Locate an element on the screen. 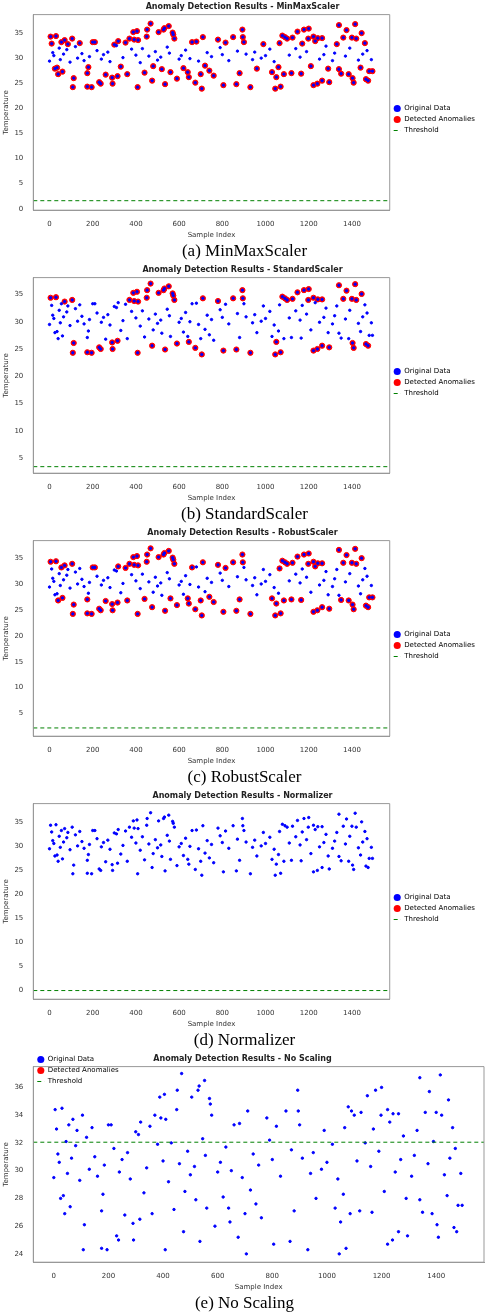  text: (e) No Scaling is located at coordinates (244, 1303).